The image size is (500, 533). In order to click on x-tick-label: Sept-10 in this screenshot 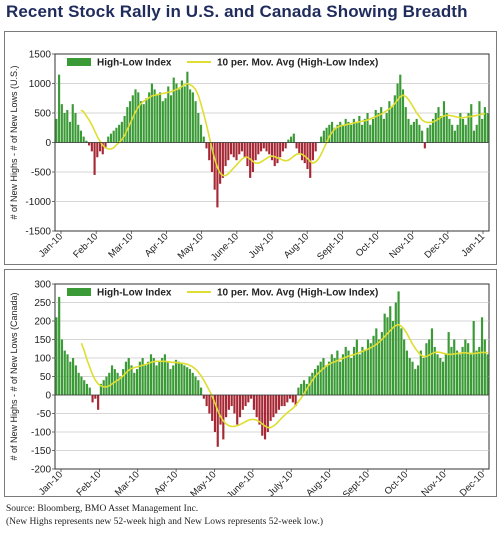, I will do `click(330, 246)`.